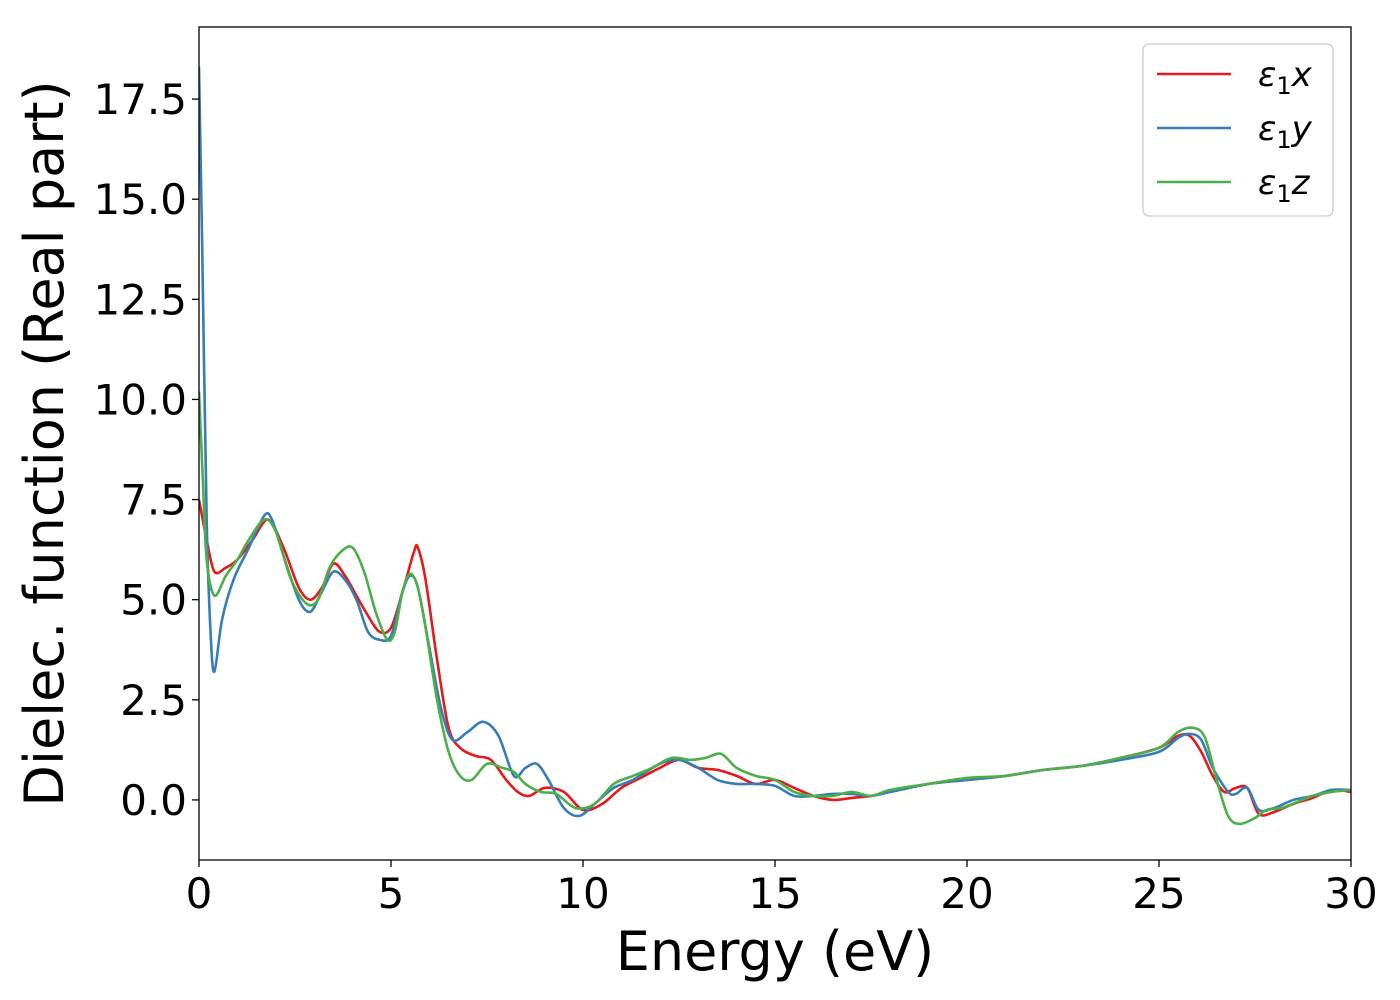  What do you see at coordinates (1284, 185) in the screenshot?
I see `legend-label-z: ε1z` at bounding box center [1284, 185].